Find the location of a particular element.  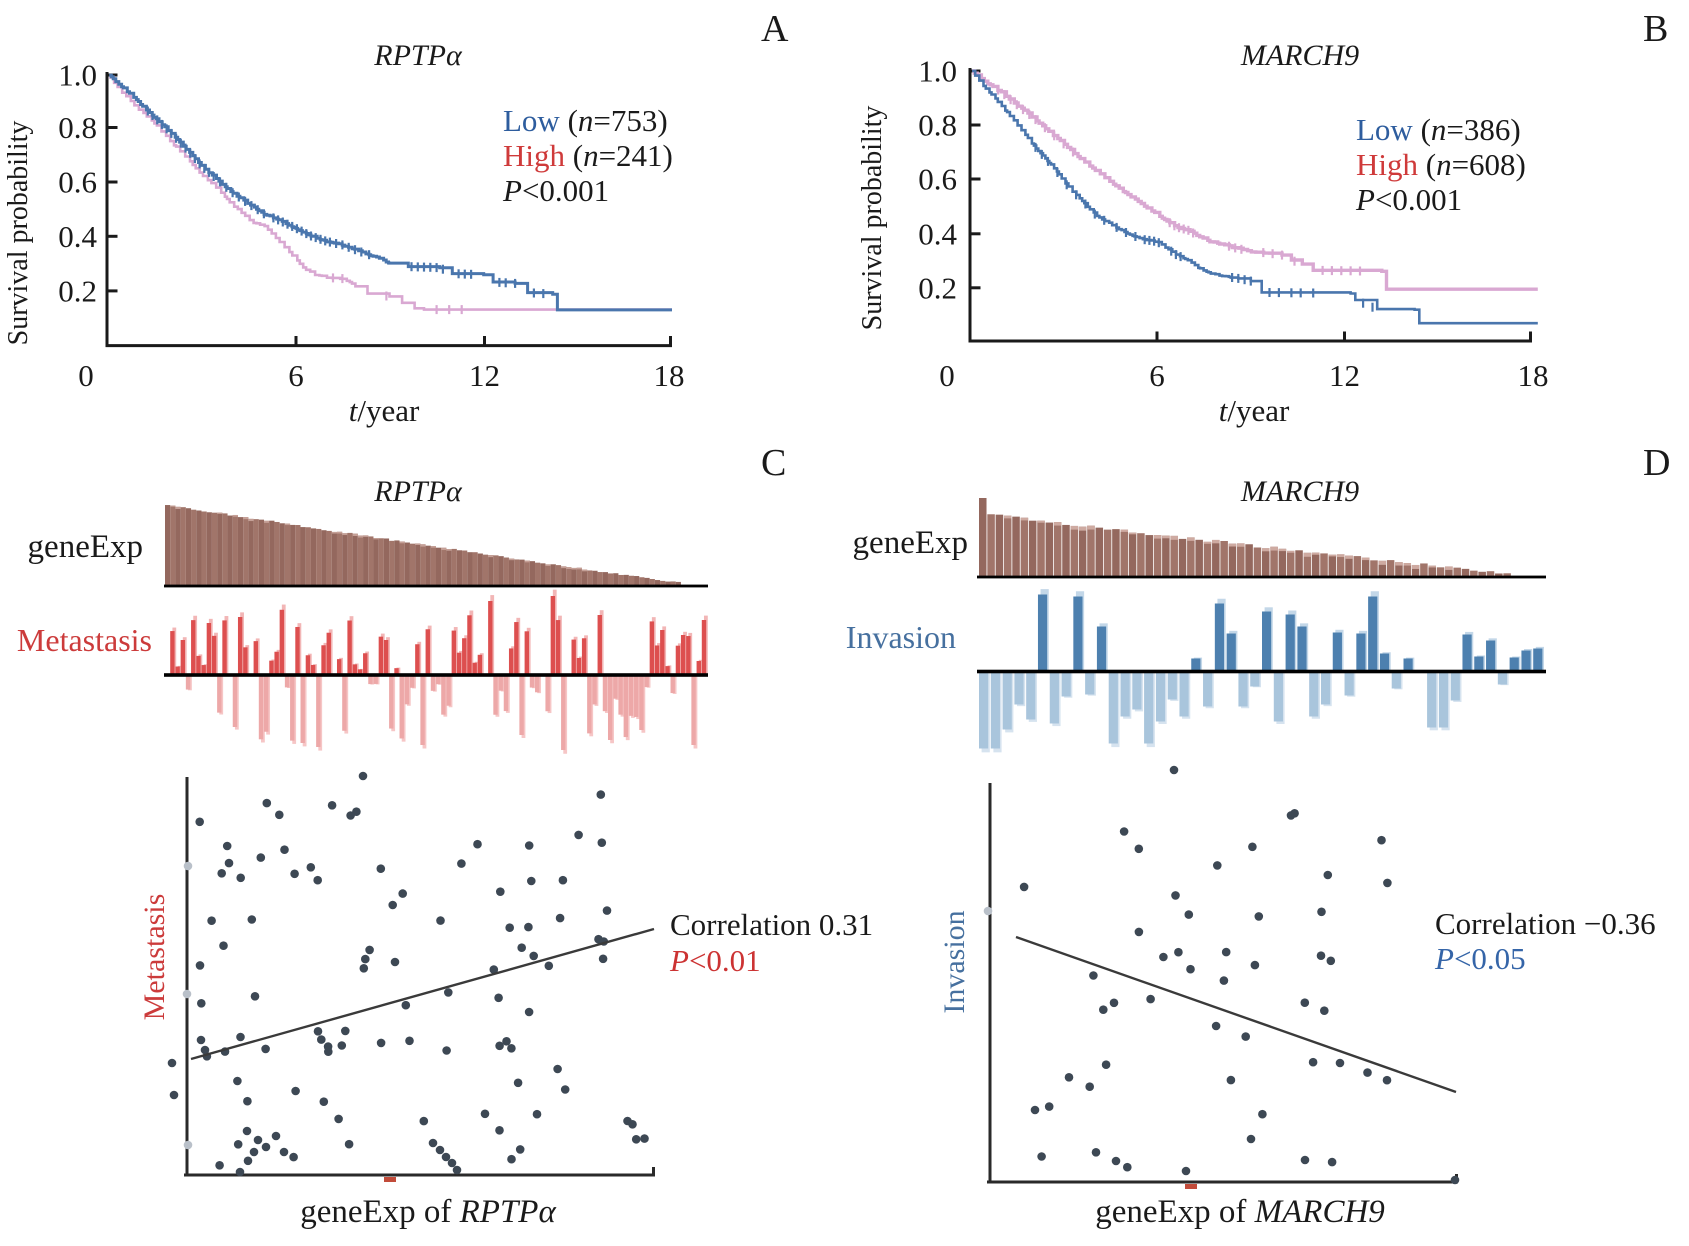

svg-text: Low (n=386) is located at coordinates (1438, 129).